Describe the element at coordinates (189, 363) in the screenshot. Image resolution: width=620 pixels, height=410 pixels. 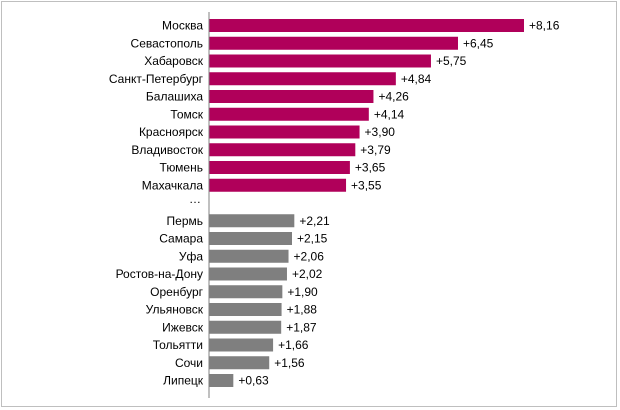
I see `category-label: Сочи` at that location.